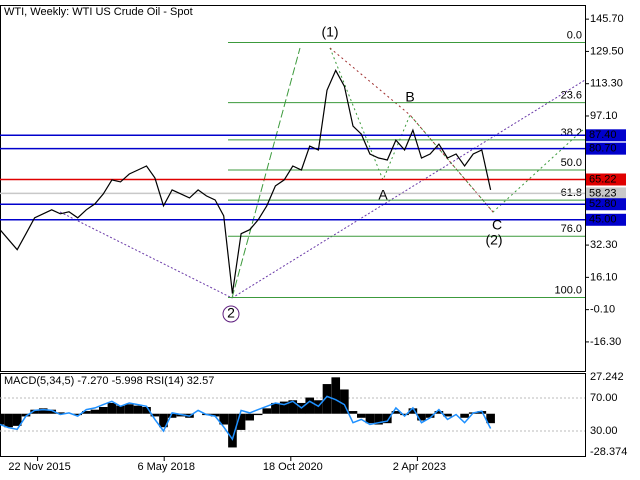 This screenshot has width=640, height=480. I want to click on rsi-tick-label: 30.00, so click(604, 431).